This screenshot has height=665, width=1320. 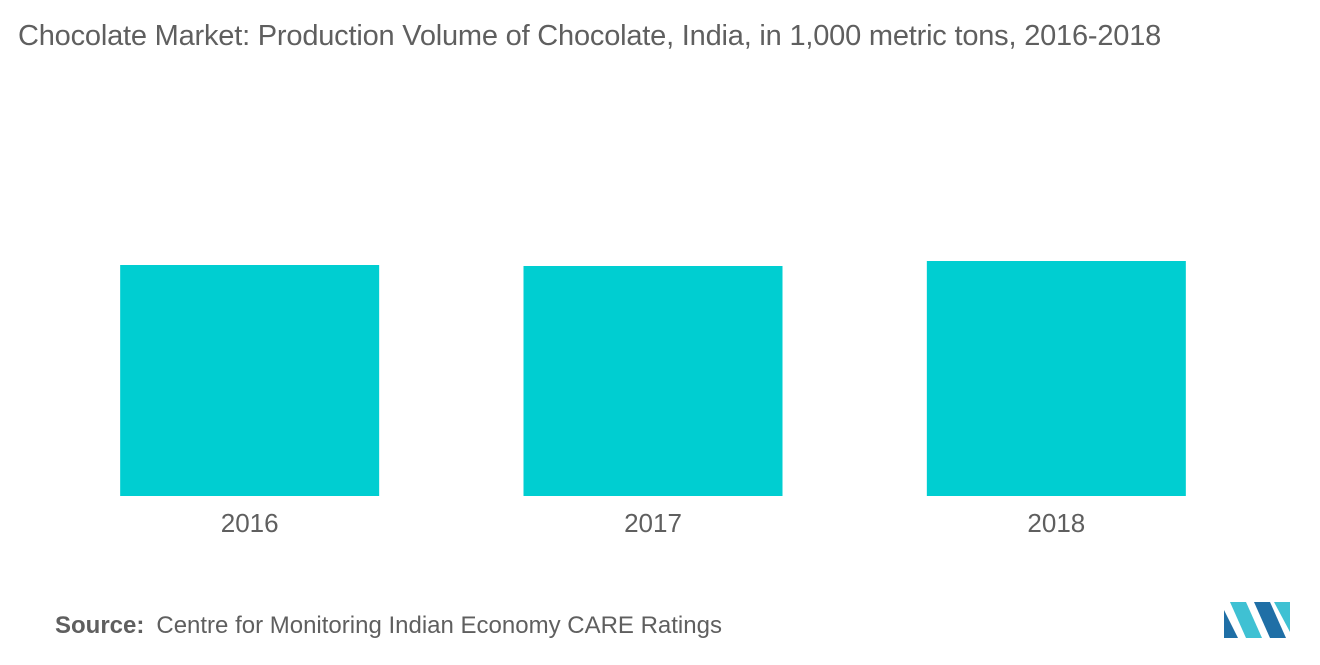 What do you see at coordinates (653, 523) in the screenshot?
I see `x-tick-label-2017: 2017` at bounding box center [653, 523].